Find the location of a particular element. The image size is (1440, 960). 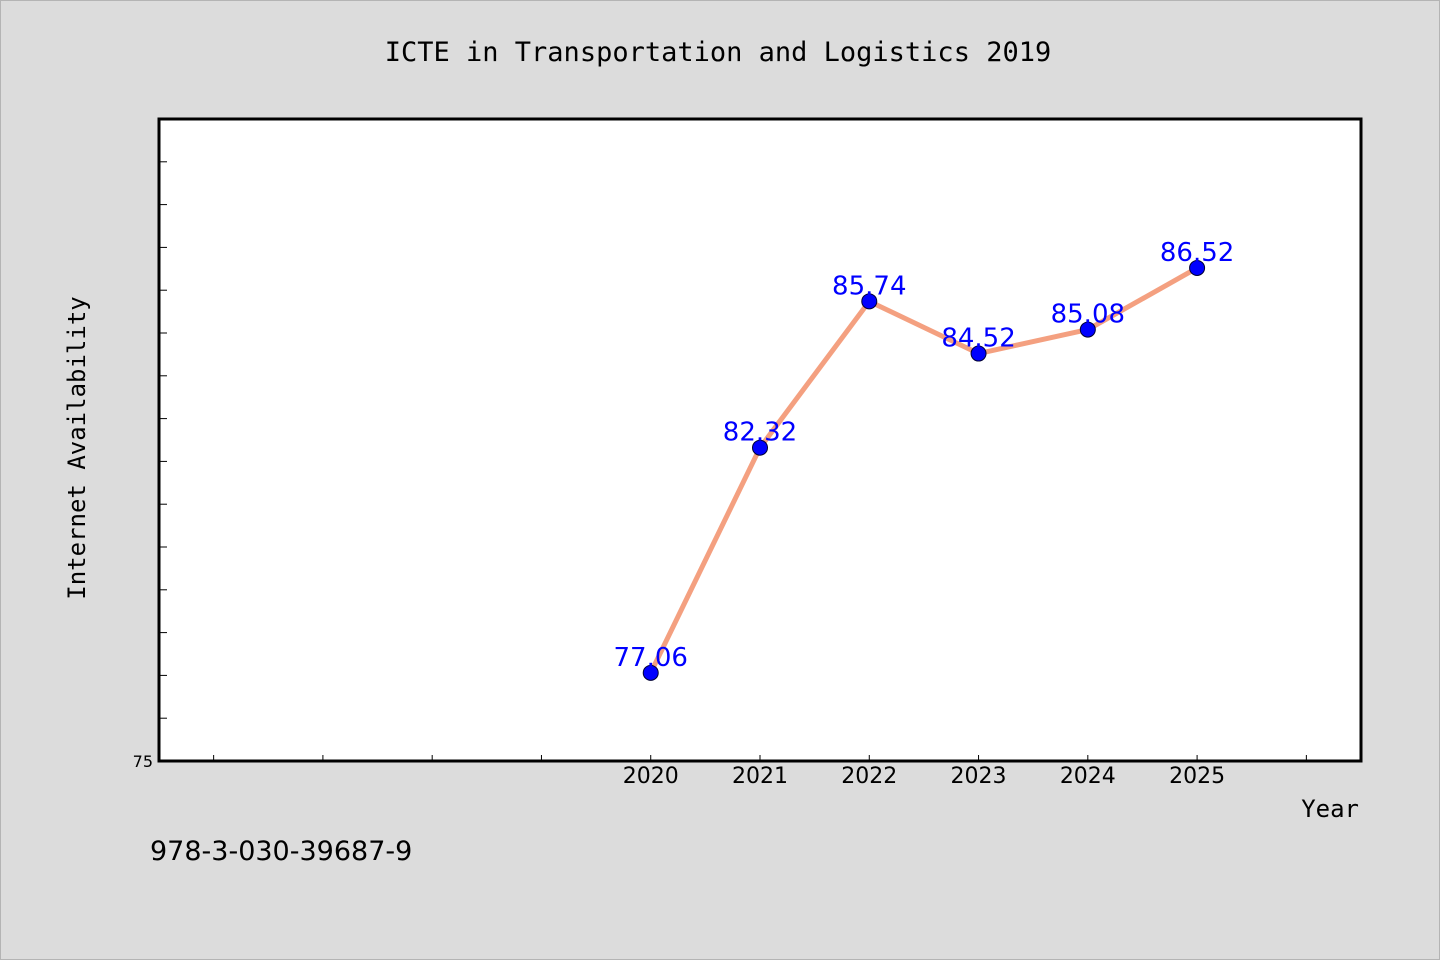

x-axis-ticks: 2020 2021 2022 2023 2024 2025 is located at coordinates (760, 772).